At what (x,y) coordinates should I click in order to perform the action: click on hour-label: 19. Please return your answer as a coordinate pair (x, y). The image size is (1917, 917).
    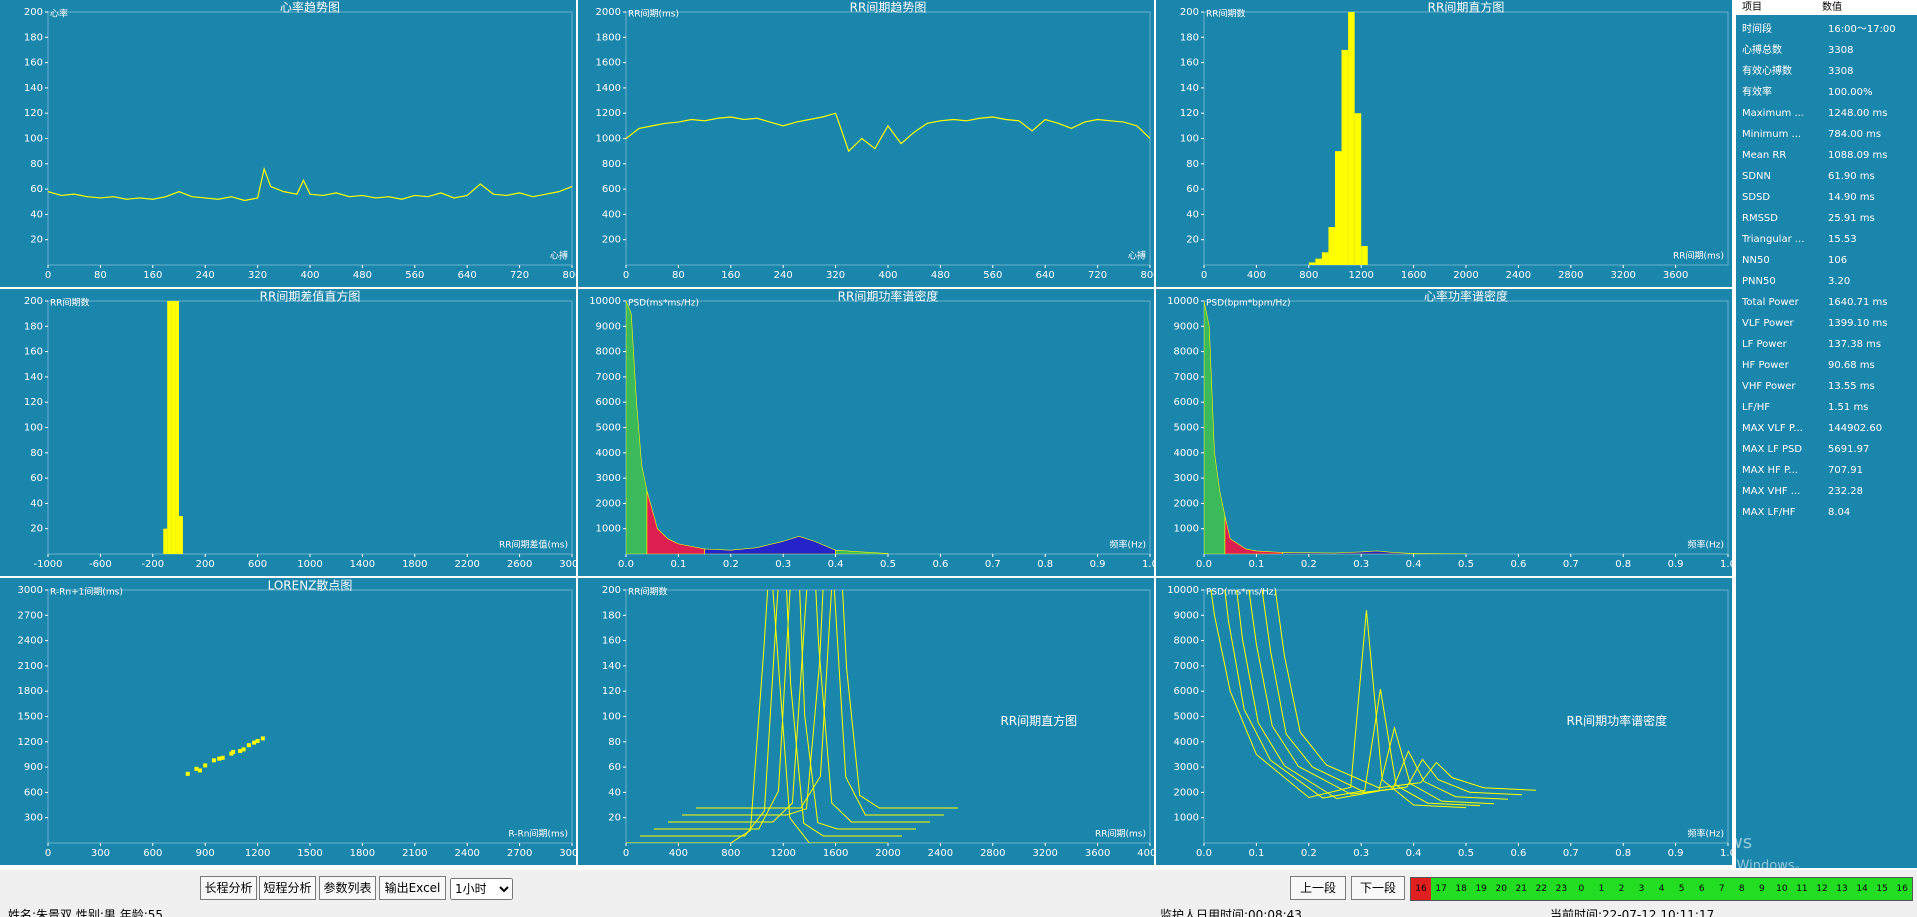
    Looking at the image, I should click on (1481, 889).